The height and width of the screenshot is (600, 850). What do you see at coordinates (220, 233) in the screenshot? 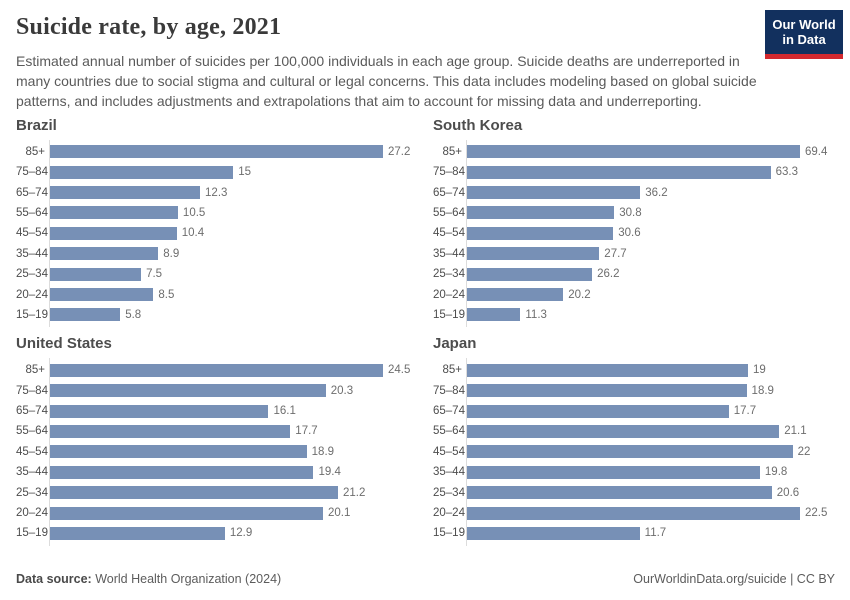
I see `bar-row: 45–54 10.4` at bounding box center [220, 233].